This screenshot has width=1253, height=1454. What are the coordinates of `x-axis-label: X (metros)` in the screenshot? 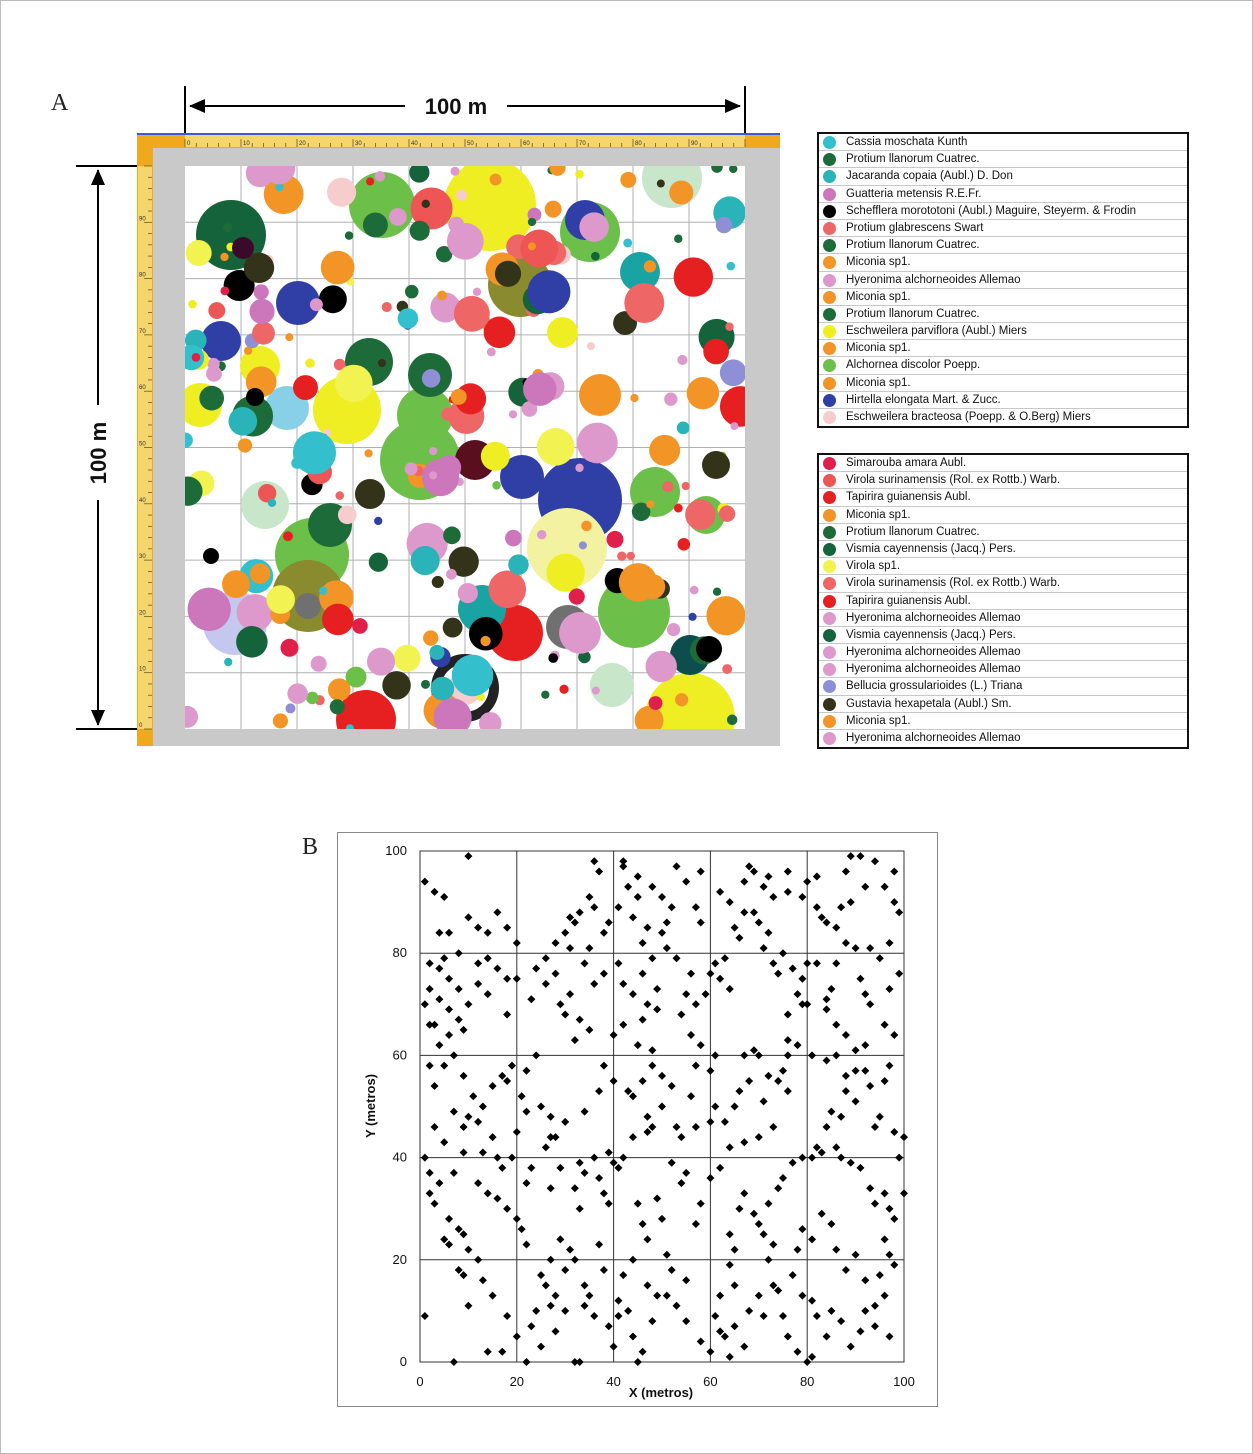 It's located at (661, 1392).